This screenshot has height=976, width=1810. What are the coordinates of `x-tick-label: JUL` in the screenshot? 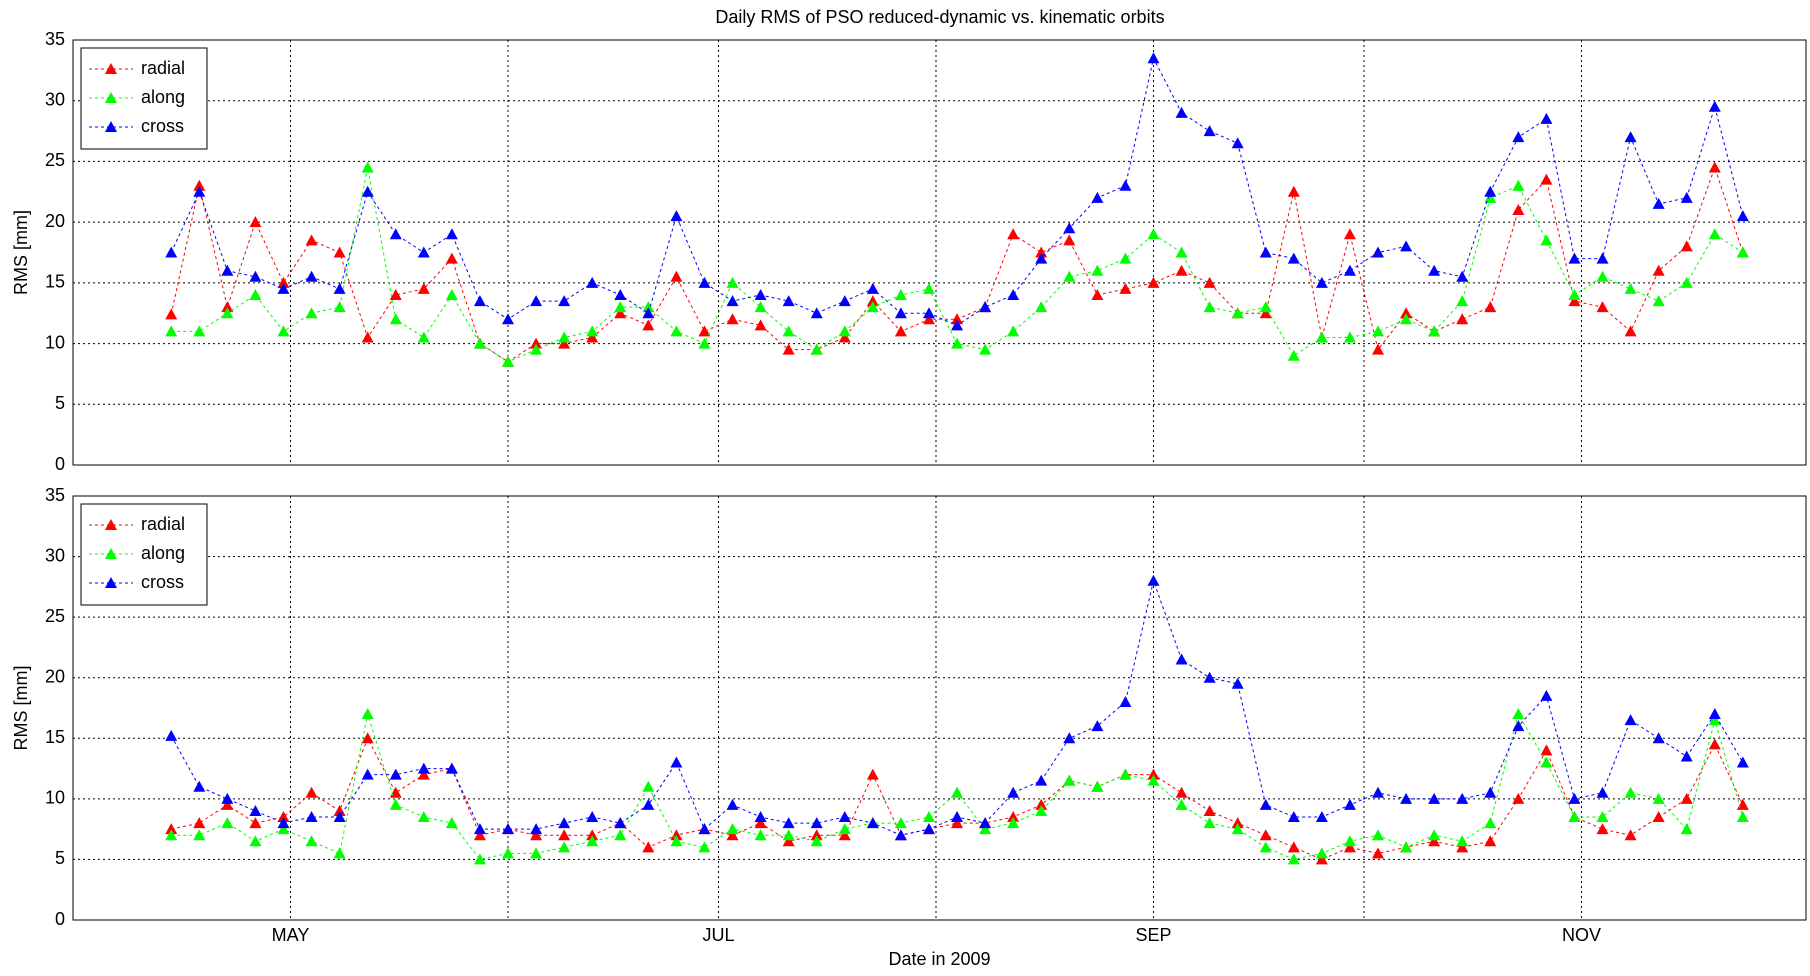 It's located at (718, 935).